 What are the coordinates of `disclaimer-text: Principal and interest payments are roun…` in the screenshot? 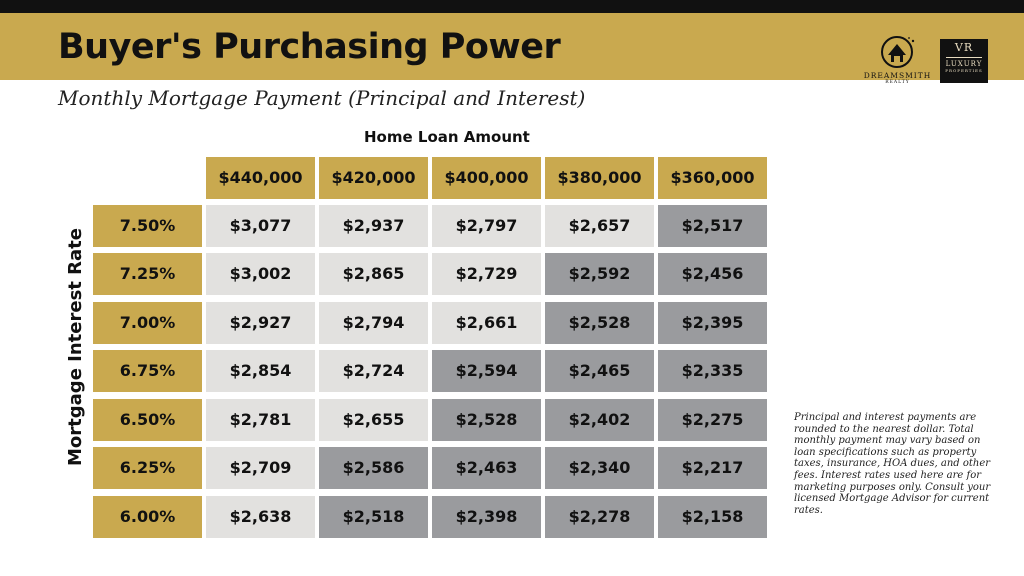 It's located at (892, 464).